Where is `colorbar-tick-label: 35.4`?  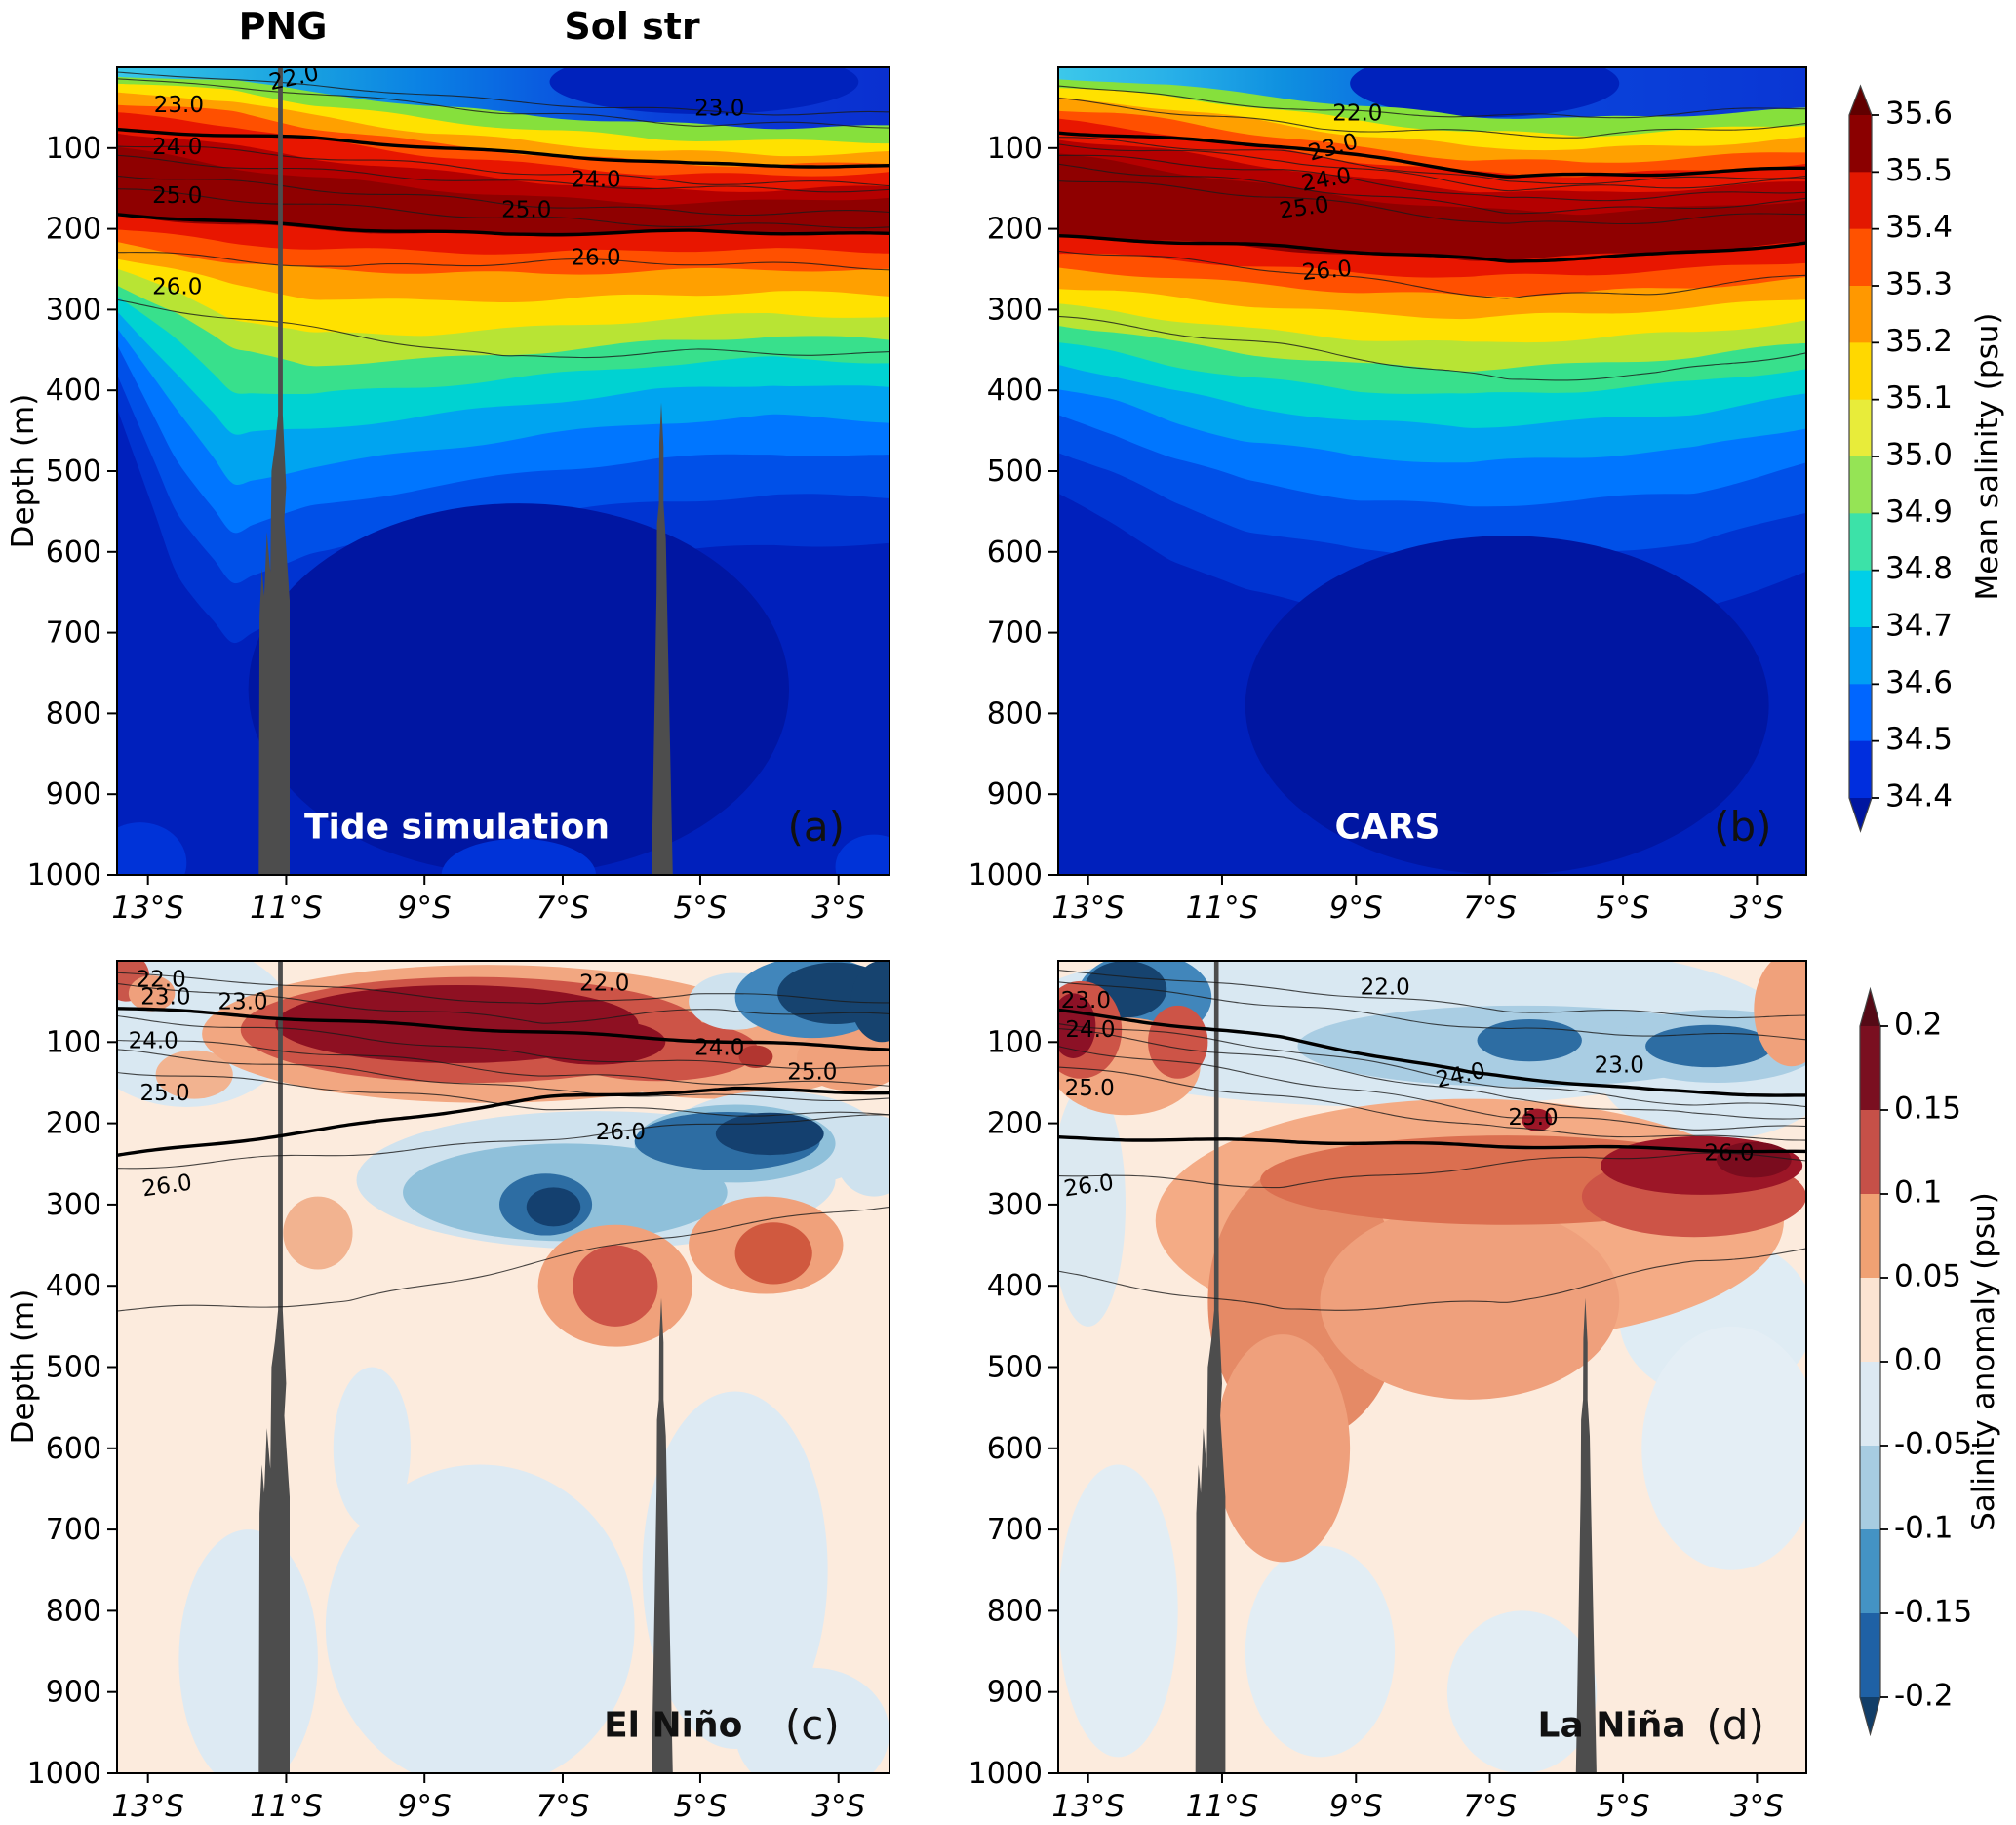
colorbar-tick-label: 35.4 is located at coordinates (1919, 228).